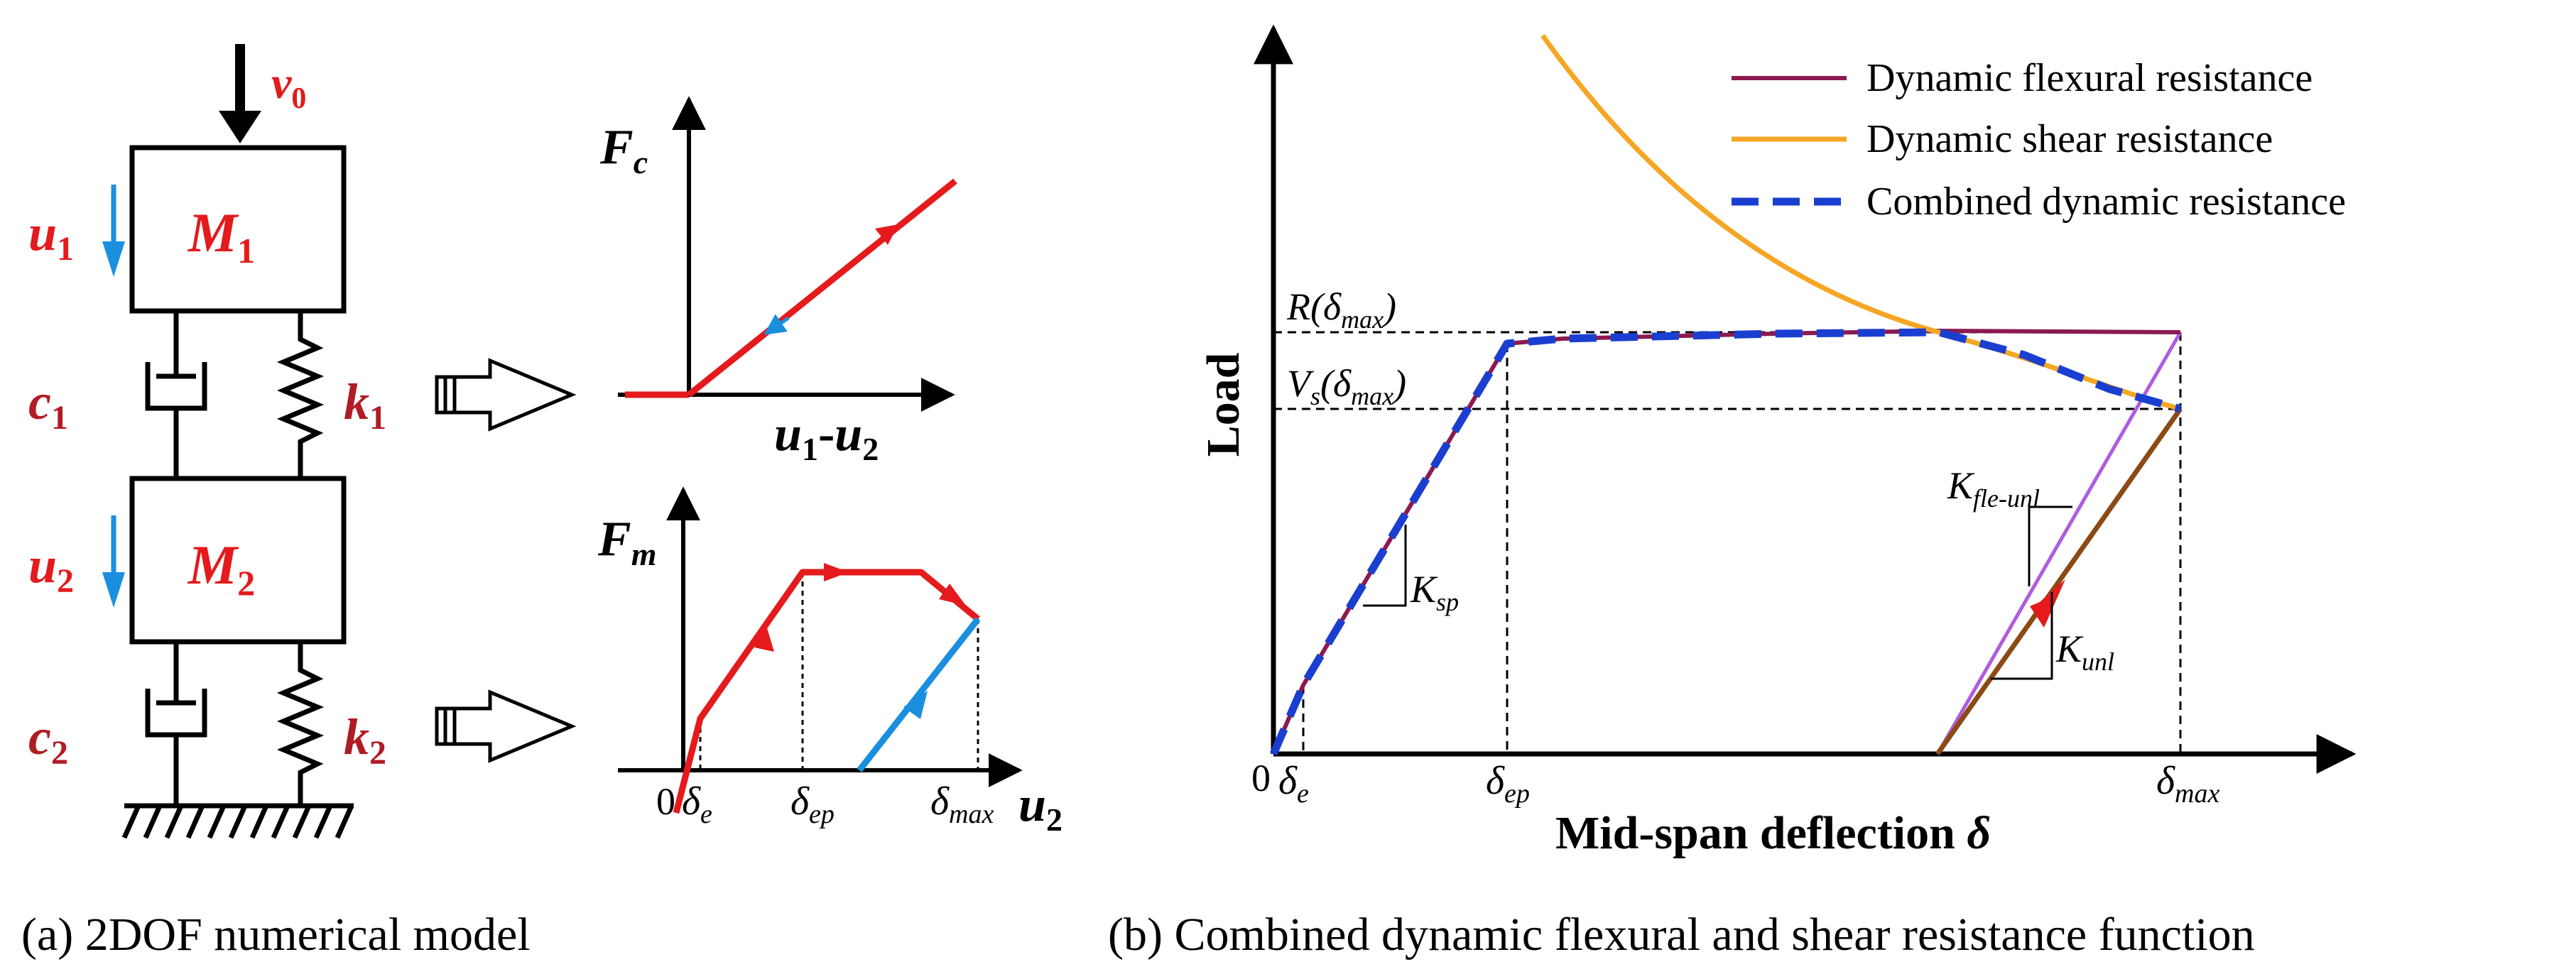 The width and height of the screenshot is (2576, 979). I want to click on b-origin-label: 0, so click(1261, 778).